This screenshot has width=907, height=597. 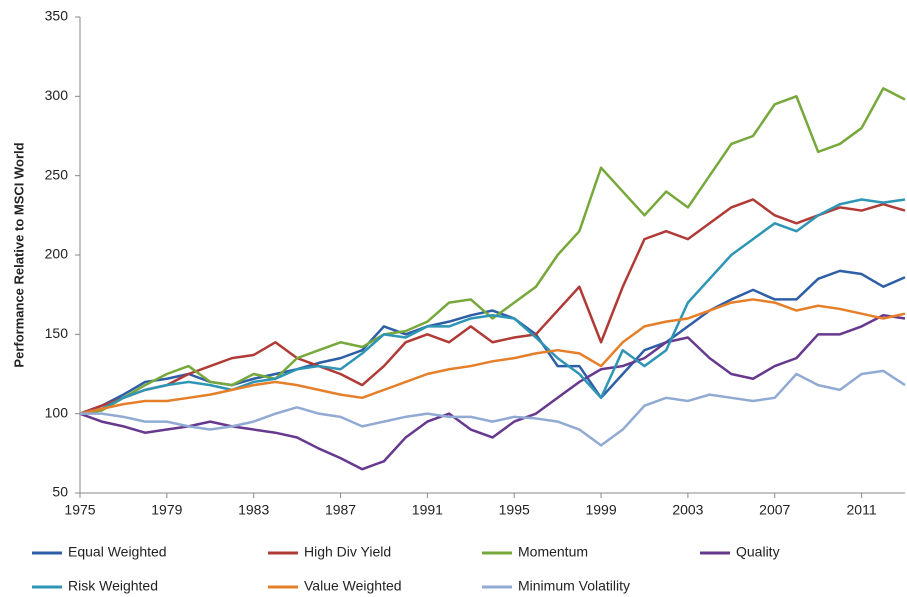 What do you see at coordinates (57, 95) in the screenshot?
I see `y-tick-label: 300` at bounding box center [57, 95].